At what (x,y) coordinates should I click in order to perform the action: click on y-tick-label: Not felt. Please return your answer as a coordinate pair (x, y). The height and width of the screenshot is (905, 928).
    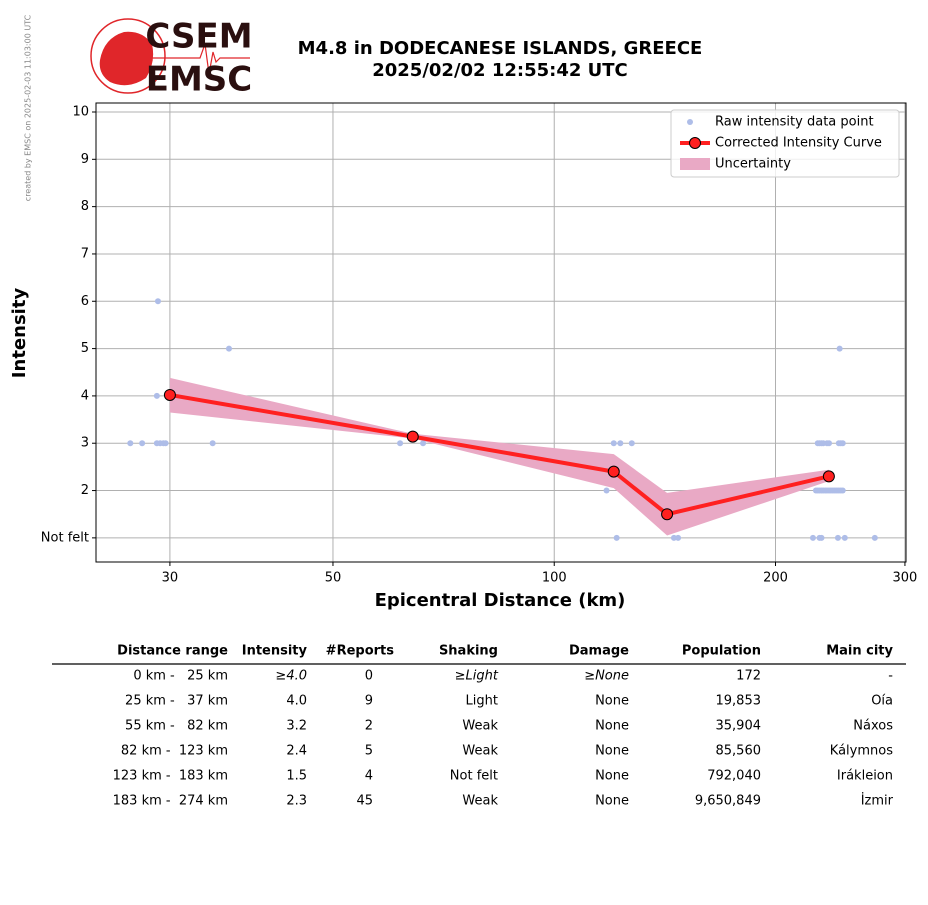
    Looking at the image, I should click on (65, 537).